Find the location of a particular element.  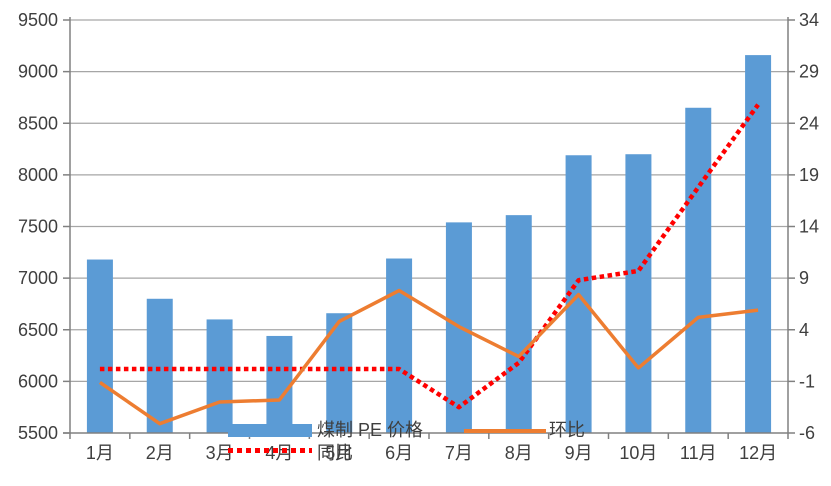

y-left-tick-label: 8000 is located at coordinates (38, 175).